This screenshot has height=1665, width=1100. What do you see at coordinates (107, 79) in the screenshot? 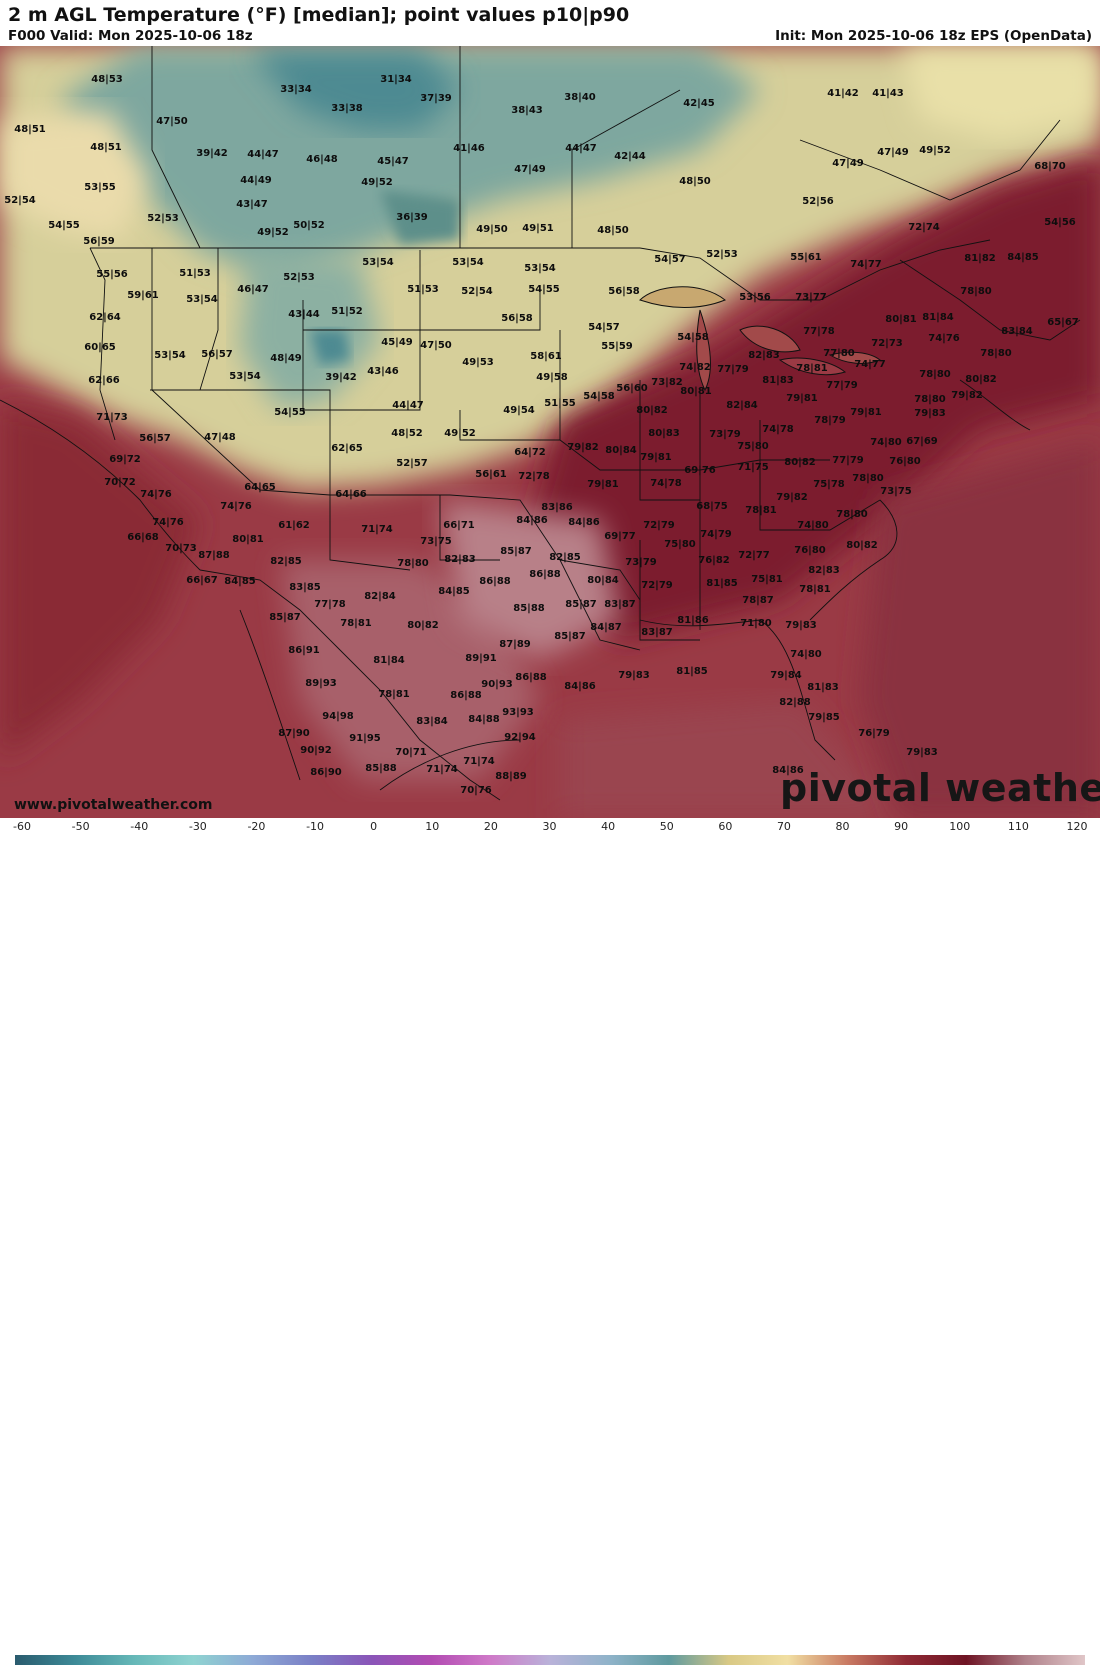
I see `point-value-label: 48|53` at bounding box center [107, 79].